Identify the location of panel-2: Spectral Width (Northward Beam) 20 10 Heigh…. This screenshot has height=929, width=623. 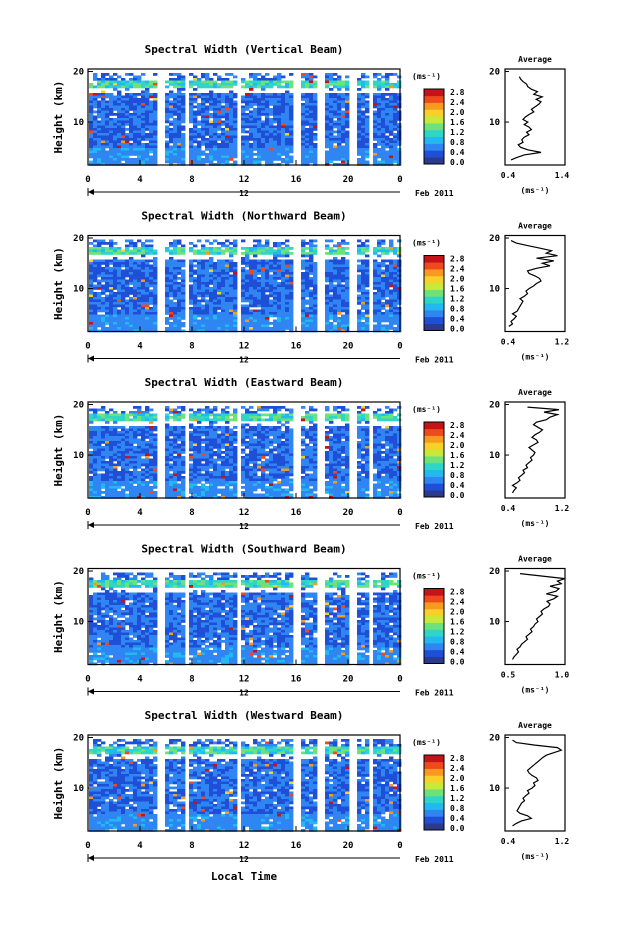
(310, 287).